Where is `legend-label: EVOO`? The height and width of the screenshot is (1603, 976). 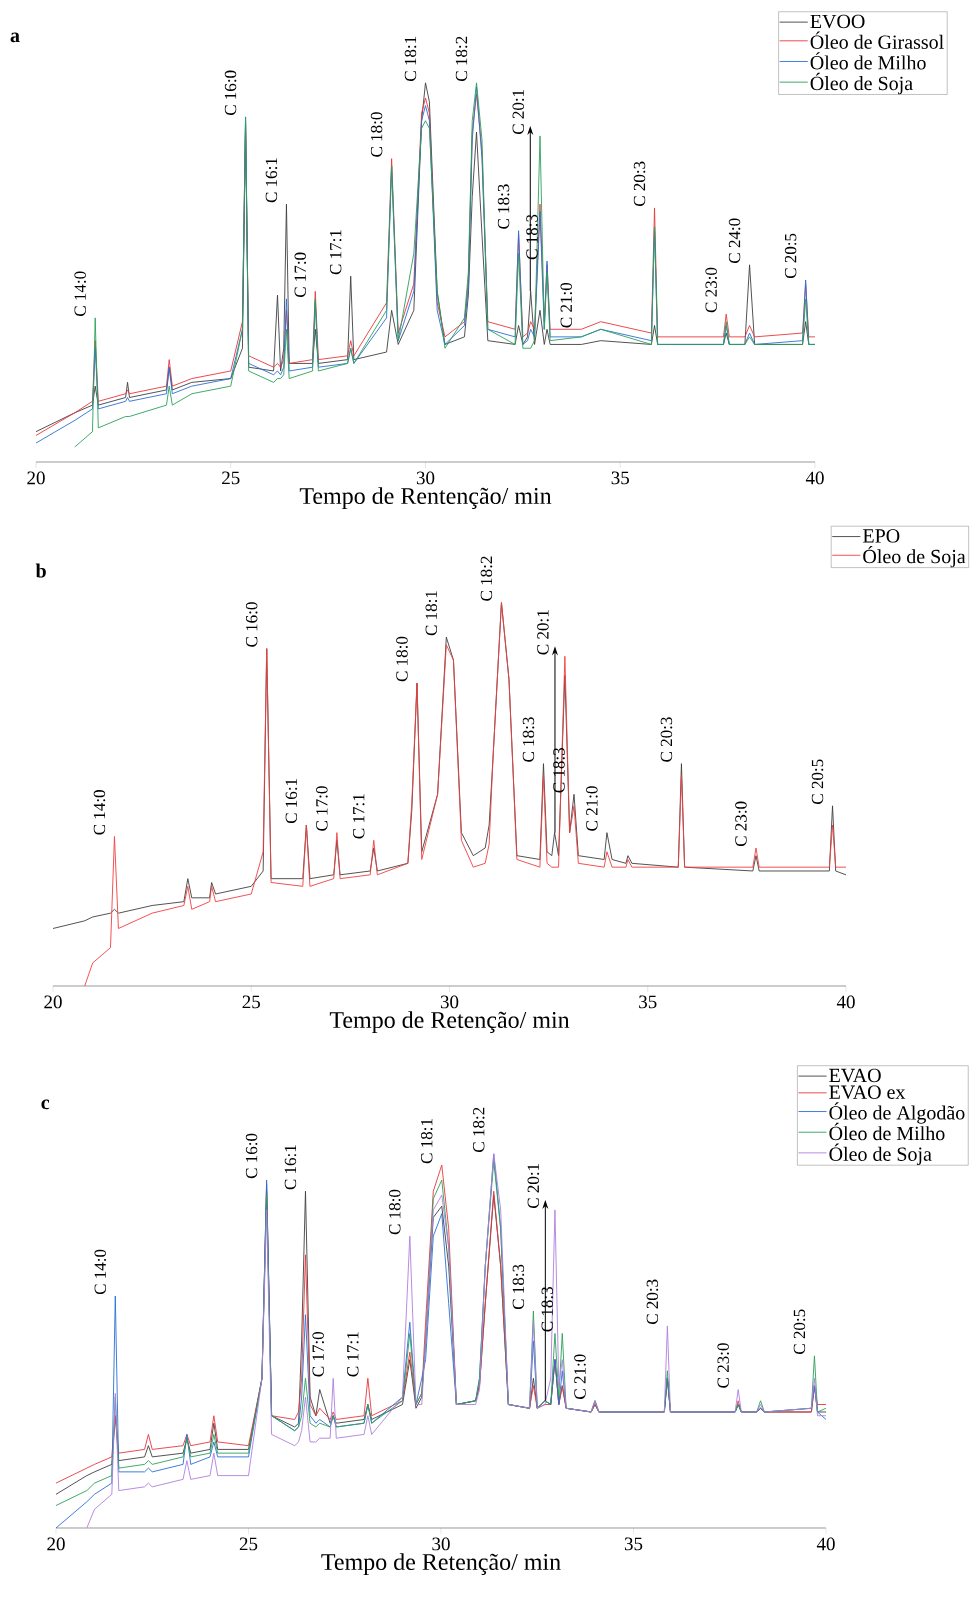 legend-label: EVOO is located at coordinates (837, 21).